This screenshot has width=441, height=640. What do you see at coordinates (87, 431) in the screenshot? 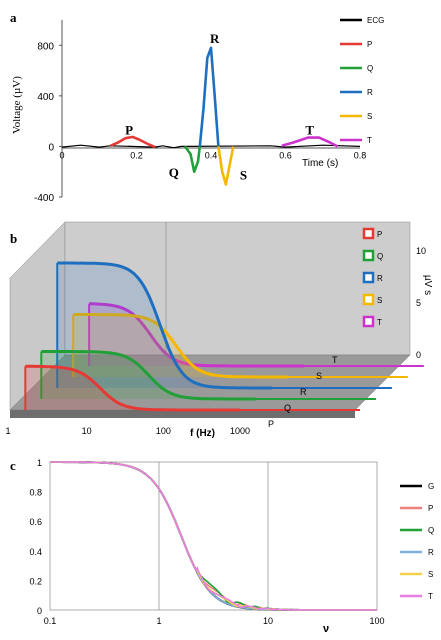
I see `b-x-tick-label: 10` at bounding box center [87, 431].